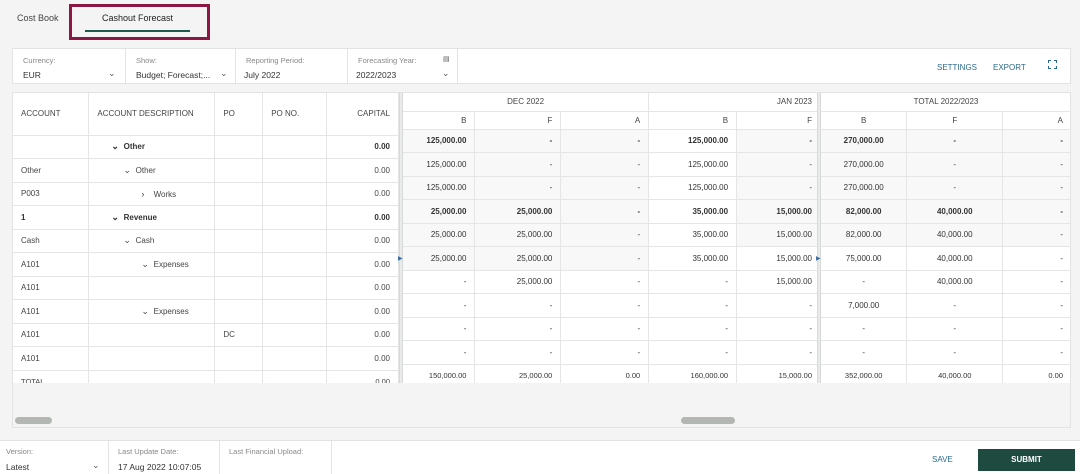 The height and width of the screenshot is (474, 1080). I want to click on tot-f-cell: 40,000.00, so click(955, 235).